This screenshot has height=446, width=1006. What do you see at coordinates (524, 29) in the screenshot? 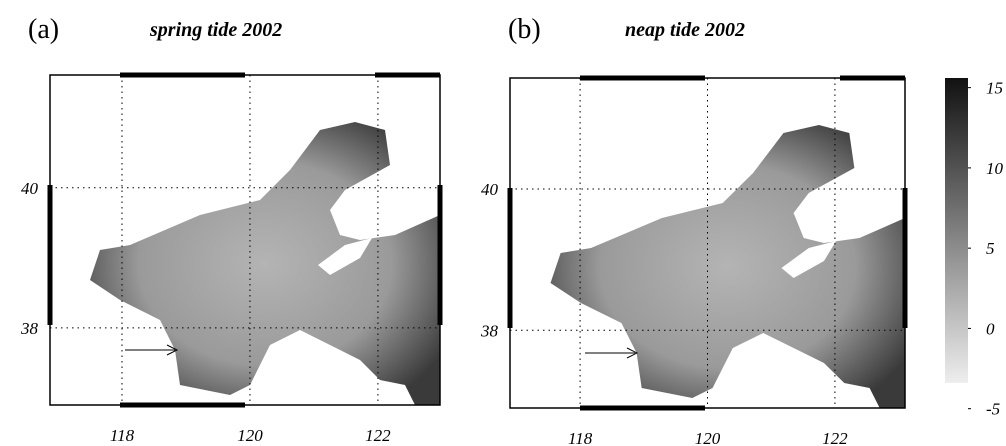
I see `panel-label: (b)` at bounding box center [524, 29].